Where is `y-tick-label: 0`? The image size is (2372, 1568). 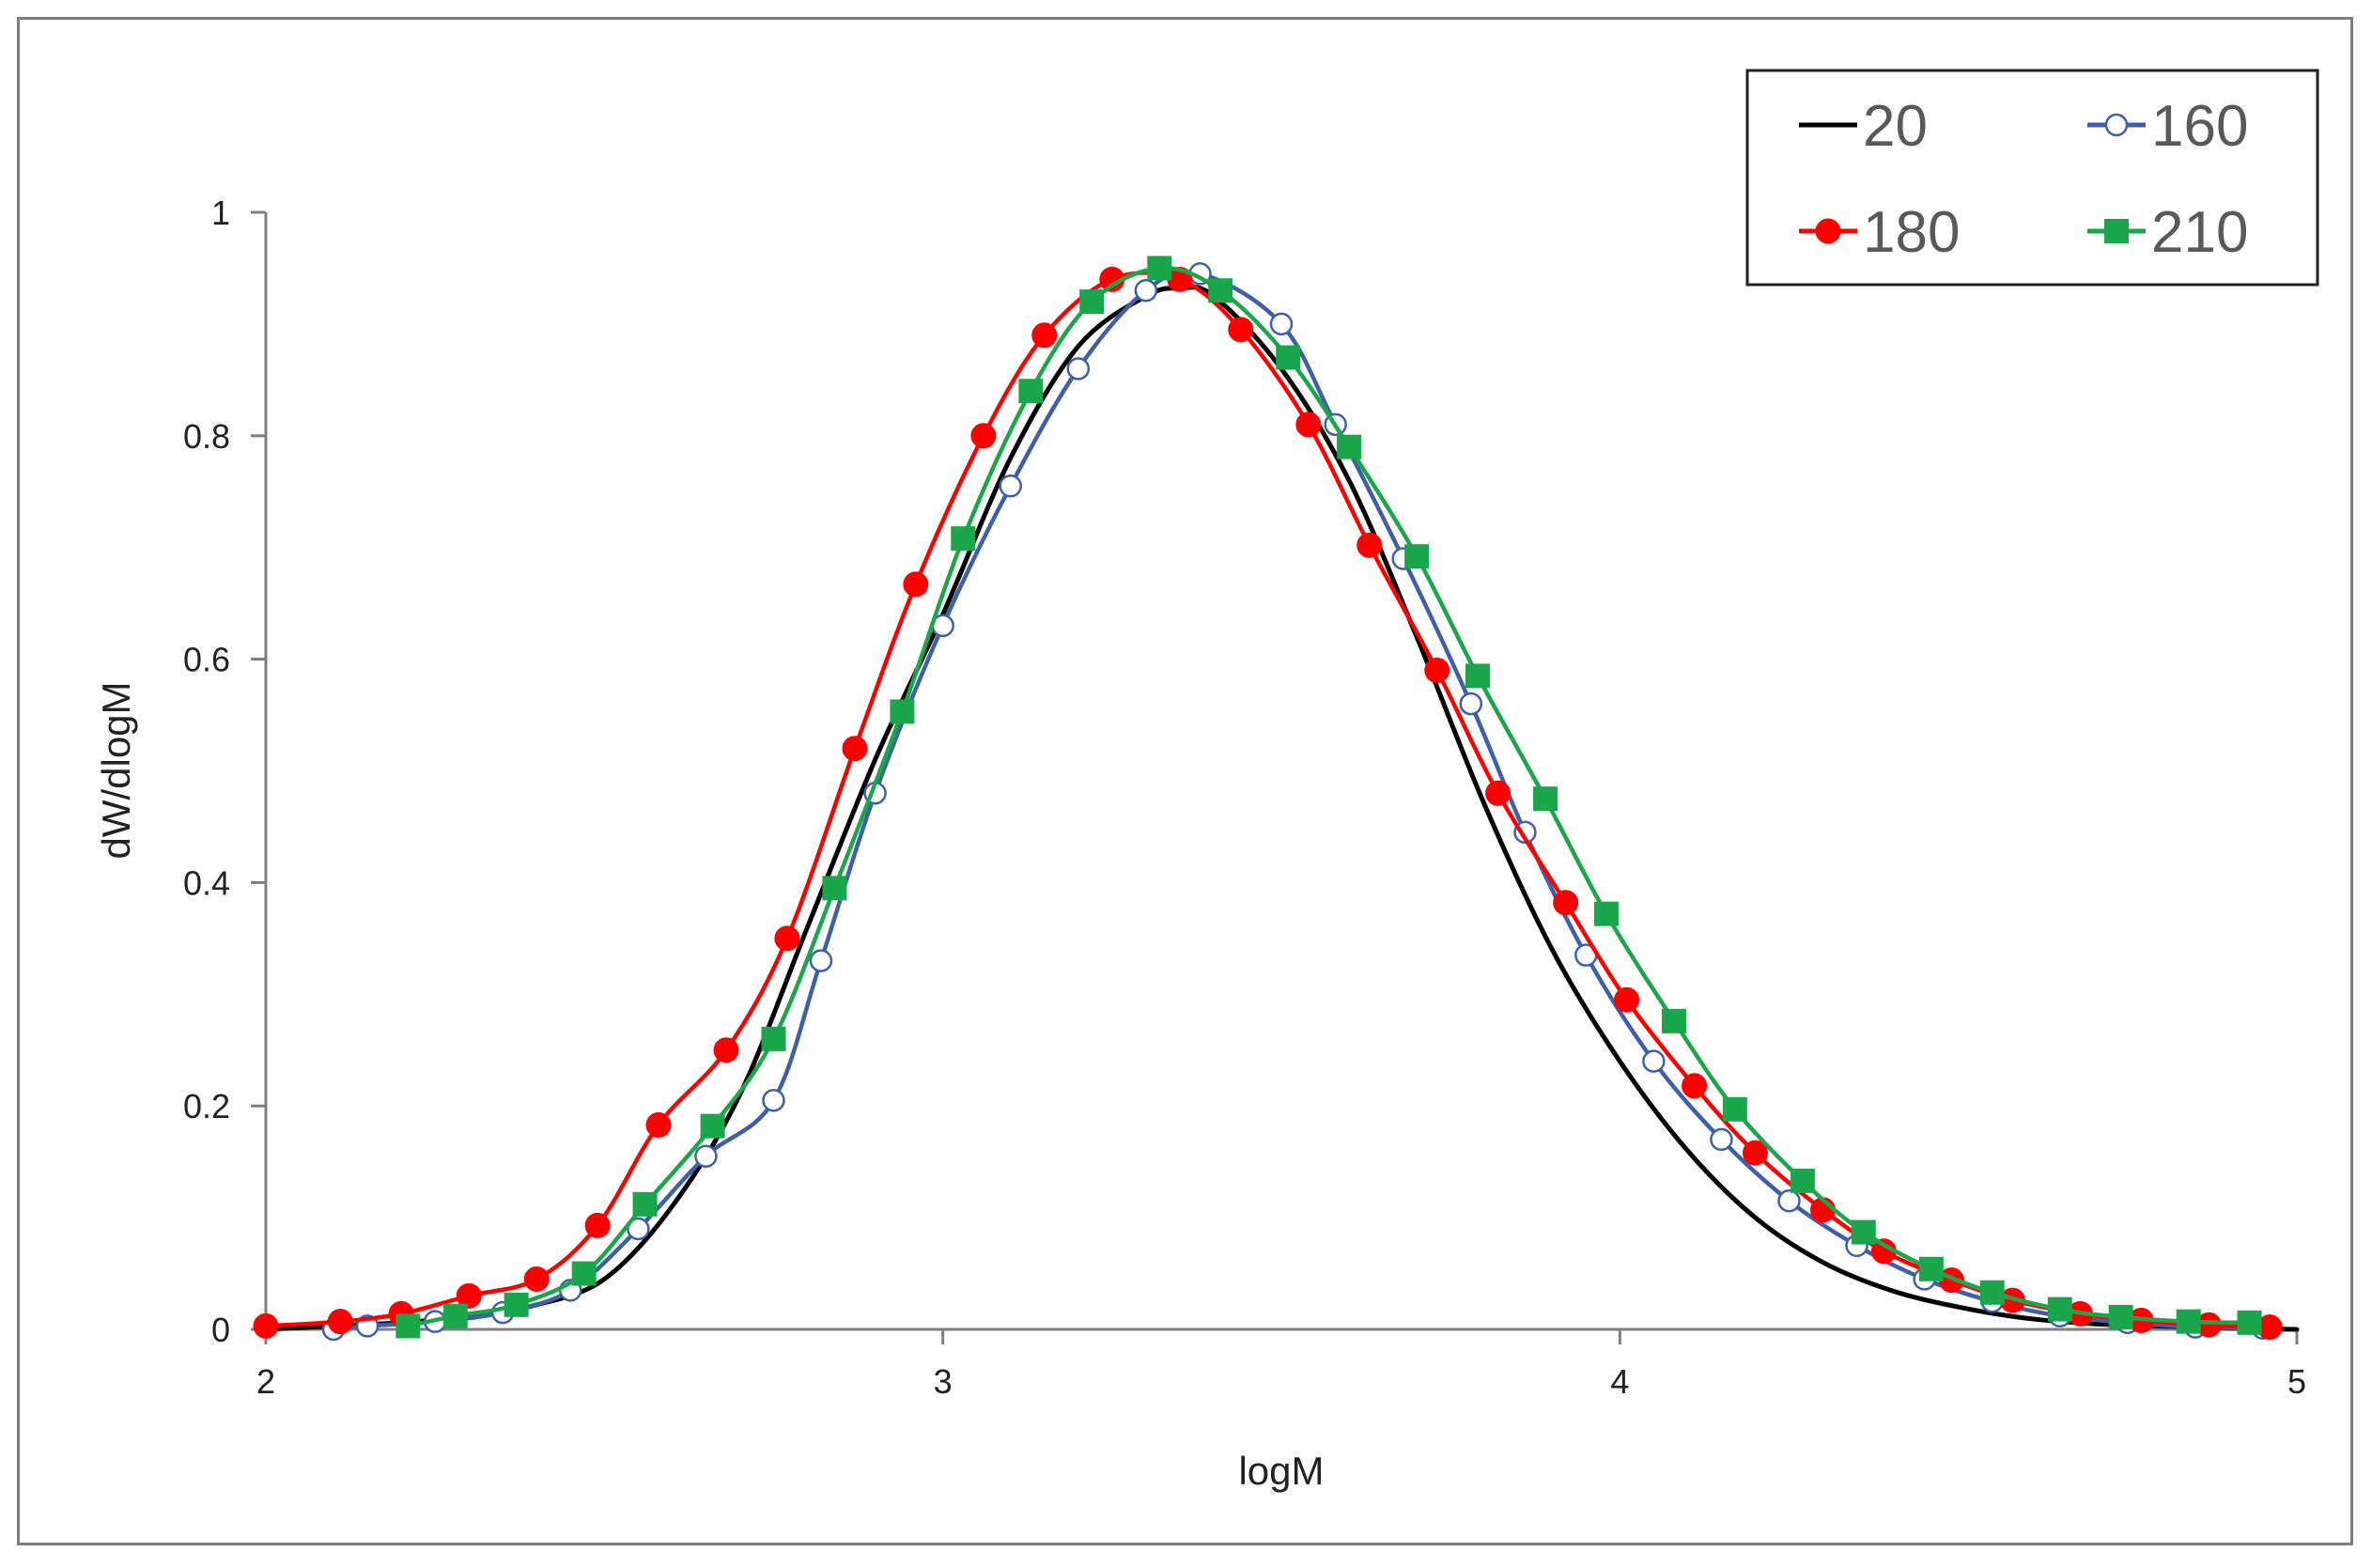 y-tick-label: 0 is located at coordinates (220, 1330).